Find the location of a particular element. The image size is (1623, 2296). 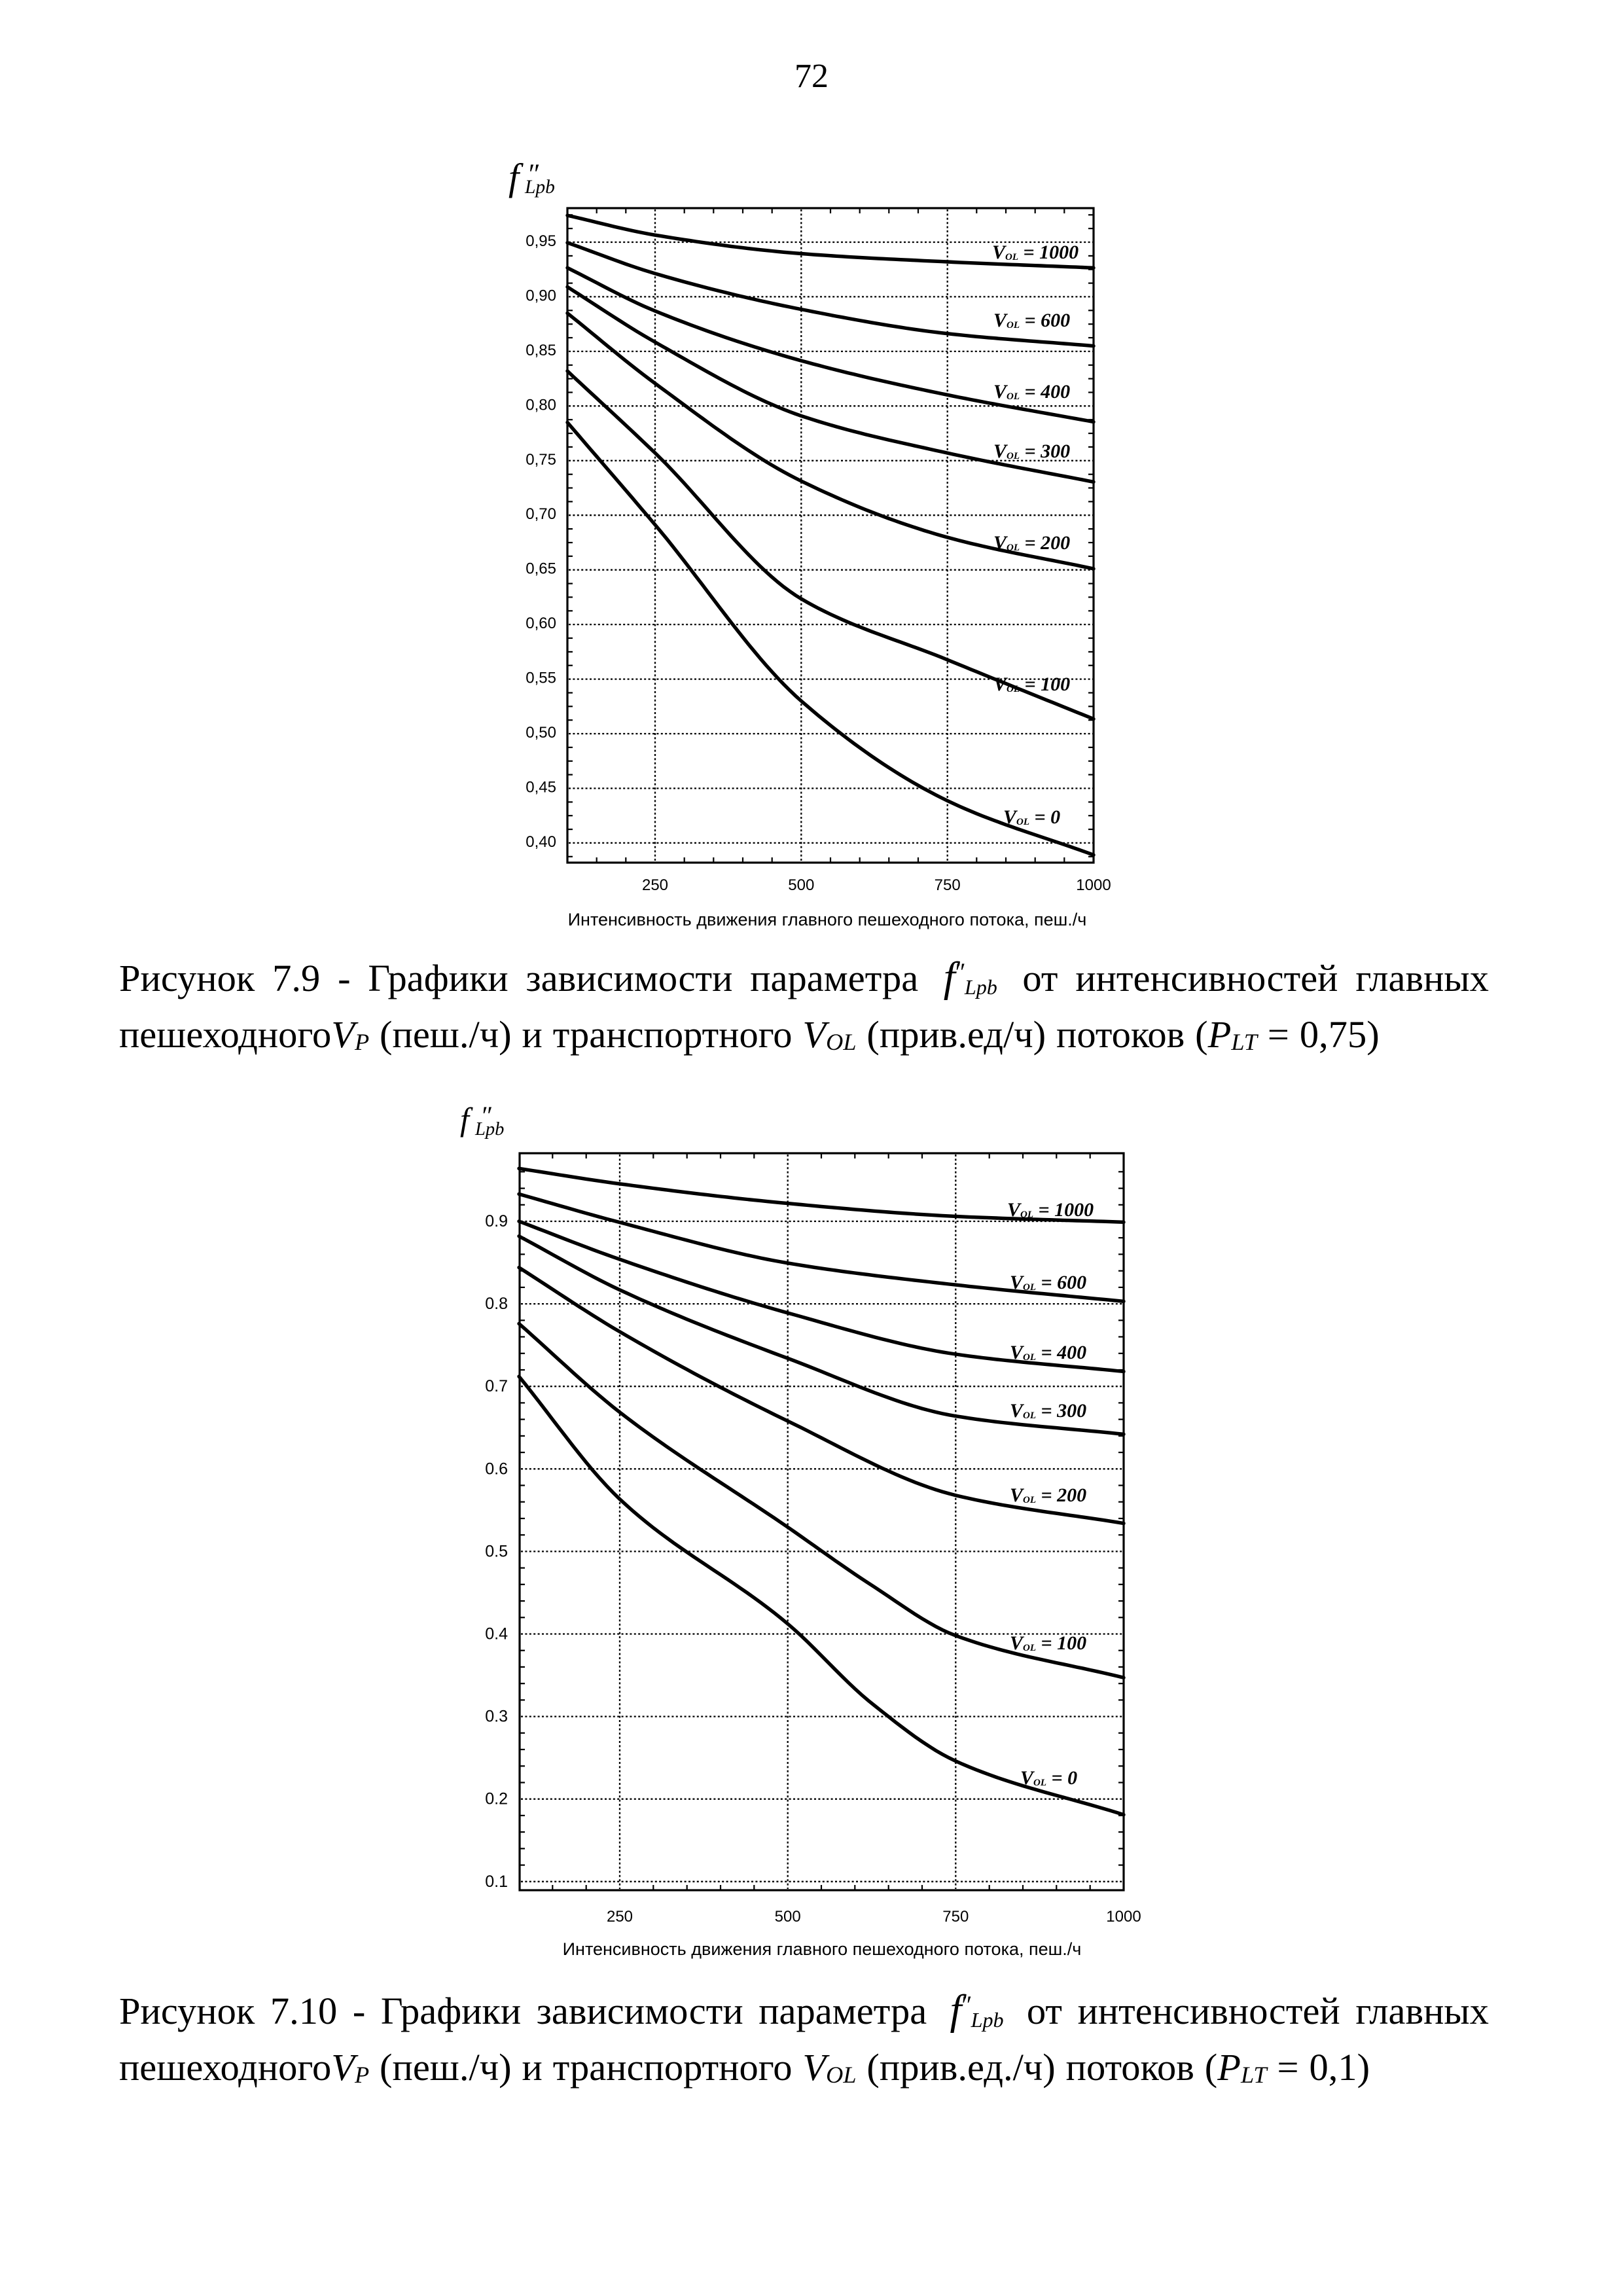

svg-text: 0.6 is located at coordinates (496, 1469).